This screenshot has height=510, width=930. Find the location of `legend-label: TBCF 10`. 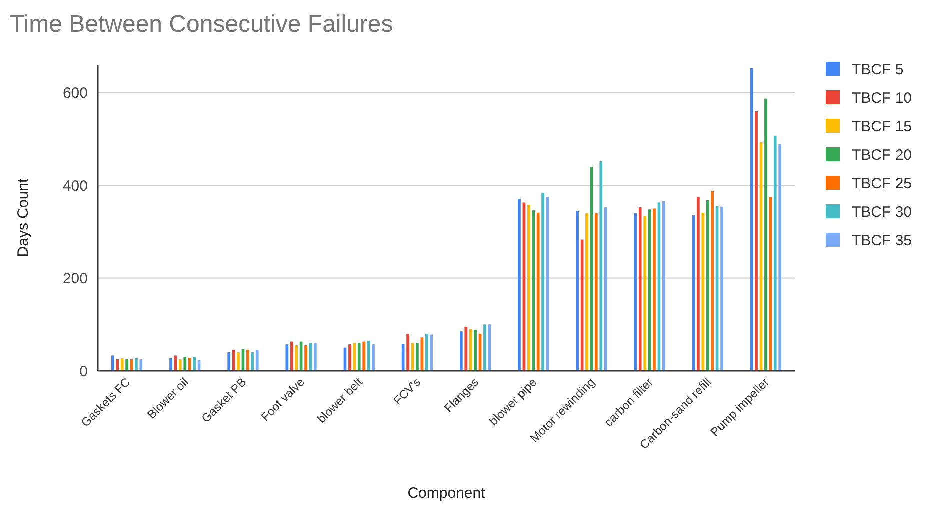

legend-label: TBCF 10 is located at coordinates (882, 98).